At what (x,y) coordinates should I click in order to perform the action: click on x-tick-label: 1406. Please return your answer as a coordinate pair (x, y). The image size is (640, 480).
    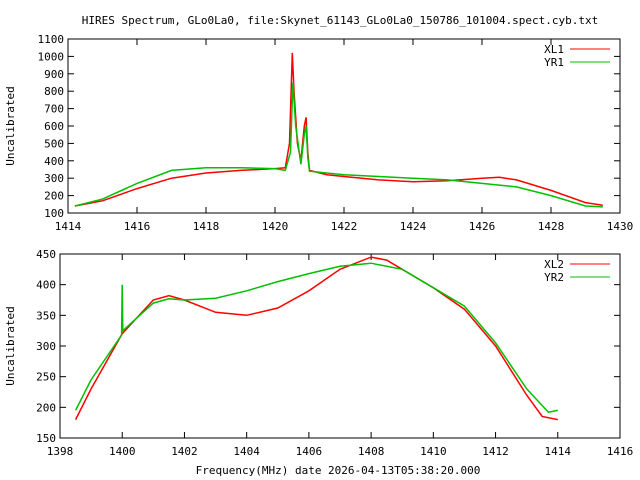
    Looking at the image, I should click on (309, 451).